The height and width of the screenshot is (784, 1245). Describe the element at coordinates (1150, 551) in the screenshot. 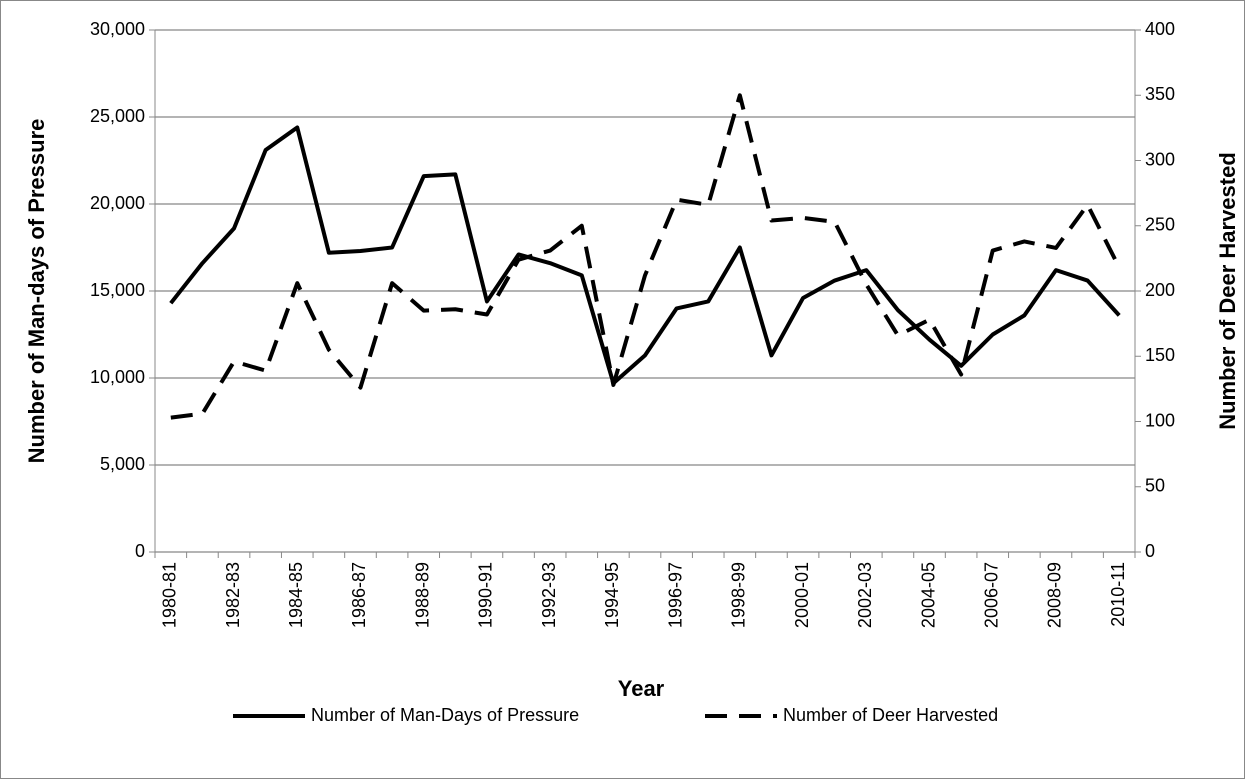

I see `y2-tick-label: 0` at that location.